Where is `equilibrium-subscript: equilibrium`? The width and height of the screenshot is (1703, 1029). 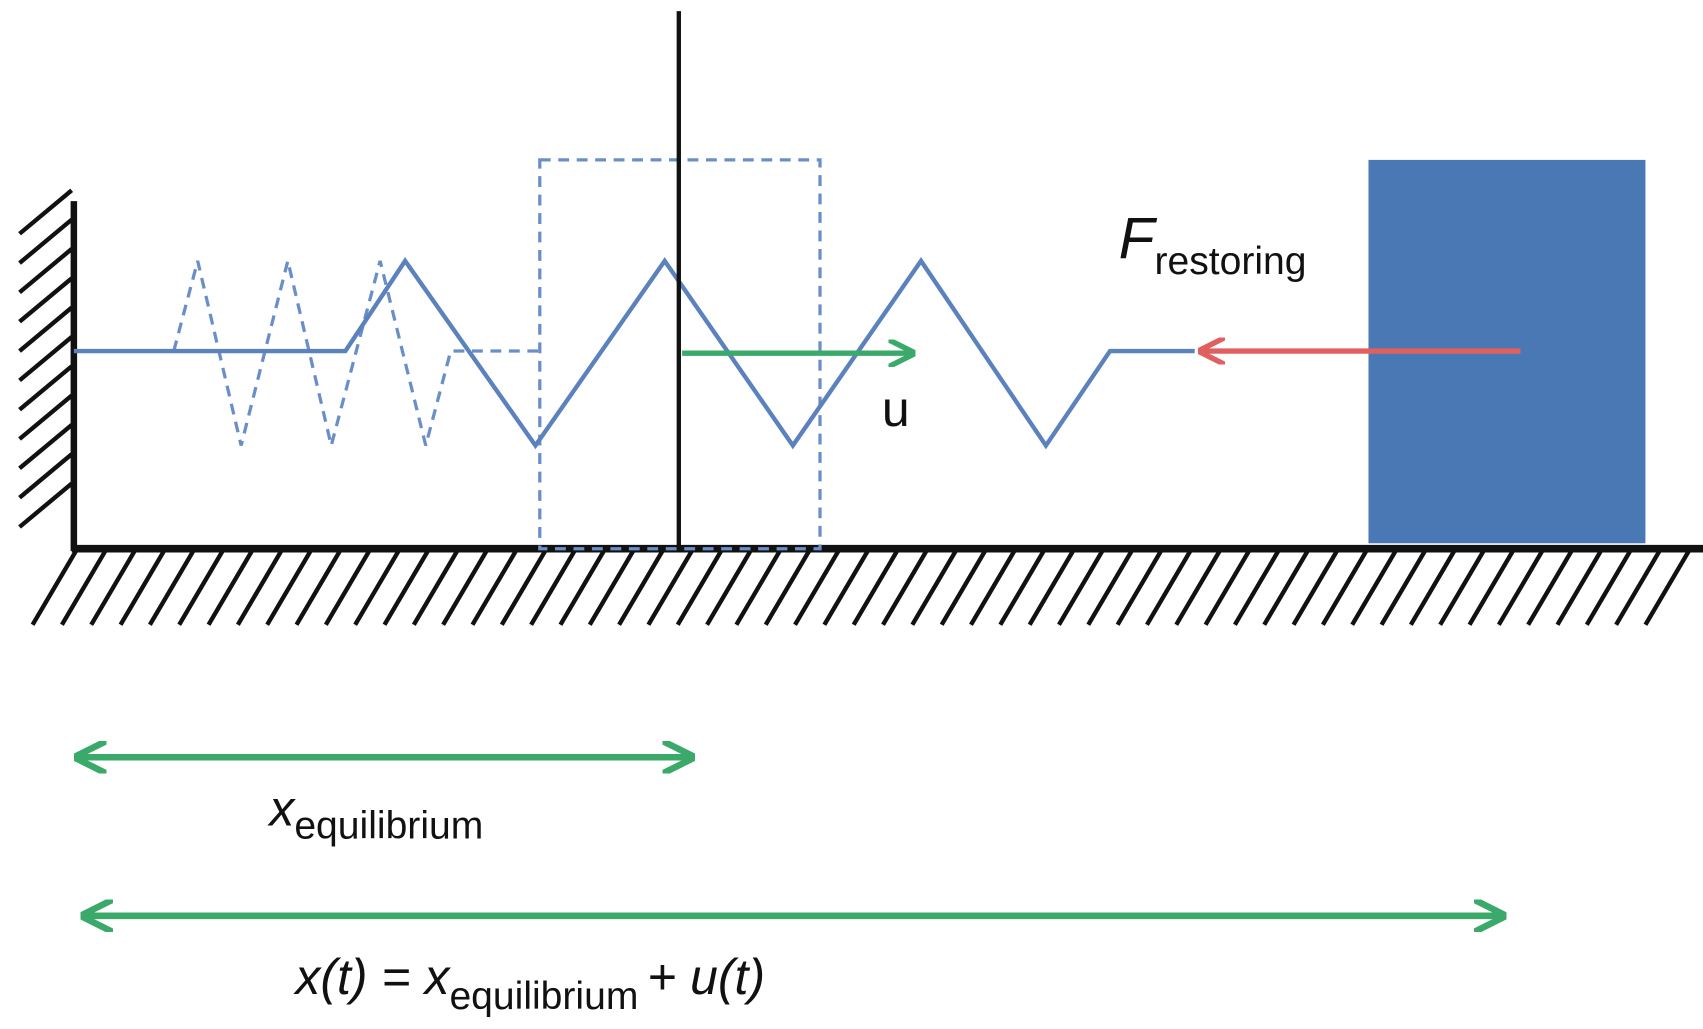 equilibrium-subscript: equilibrium is located at coordinates (388, 826).